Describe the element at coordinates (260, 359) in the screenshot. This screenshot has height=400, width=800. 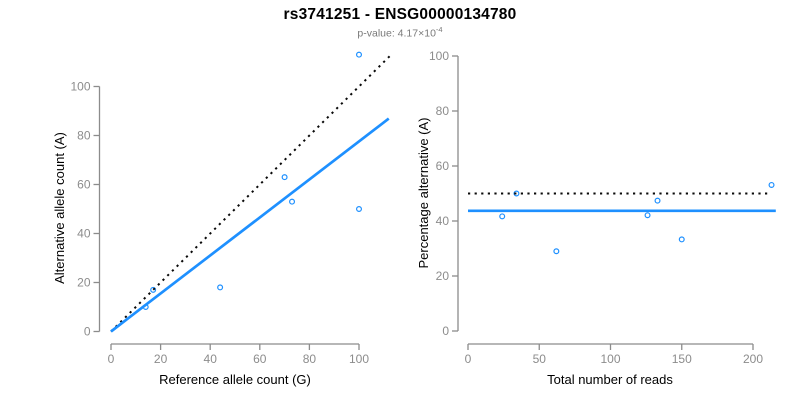
I see `x-tick-label: 60` at that location.